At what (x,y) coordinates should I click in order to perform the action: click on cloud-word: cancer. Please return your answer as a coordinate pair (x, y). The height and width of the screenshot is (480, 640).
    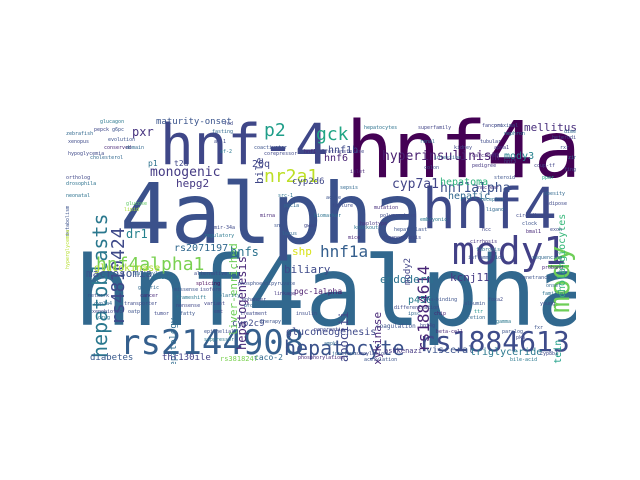
    Looking at the image, I should click on (149, 296).